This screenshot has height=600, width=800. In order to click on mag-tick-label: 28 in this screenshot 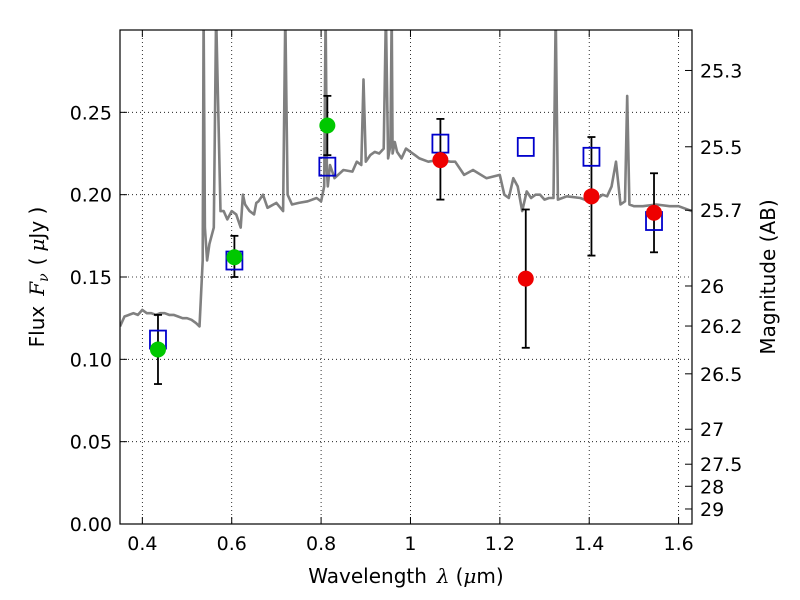, I will do `click(712, 487)`.